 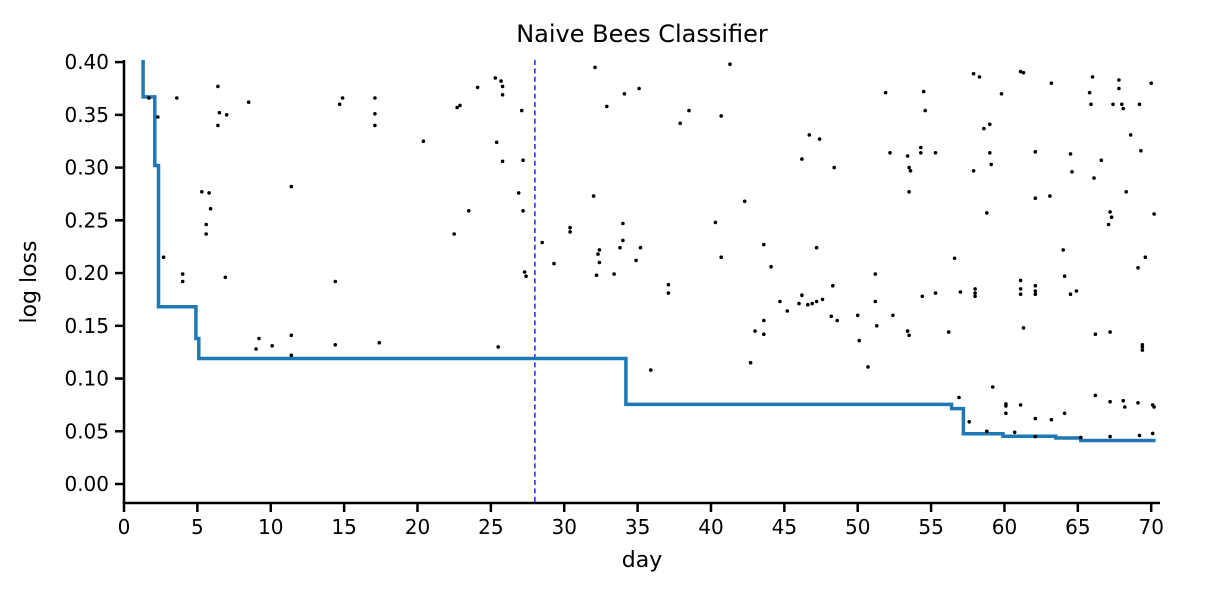 What do you see at coordinates (784, 527) in the screenshot?
I see `x-tick-label: 45` at bounding box center [784, 527].